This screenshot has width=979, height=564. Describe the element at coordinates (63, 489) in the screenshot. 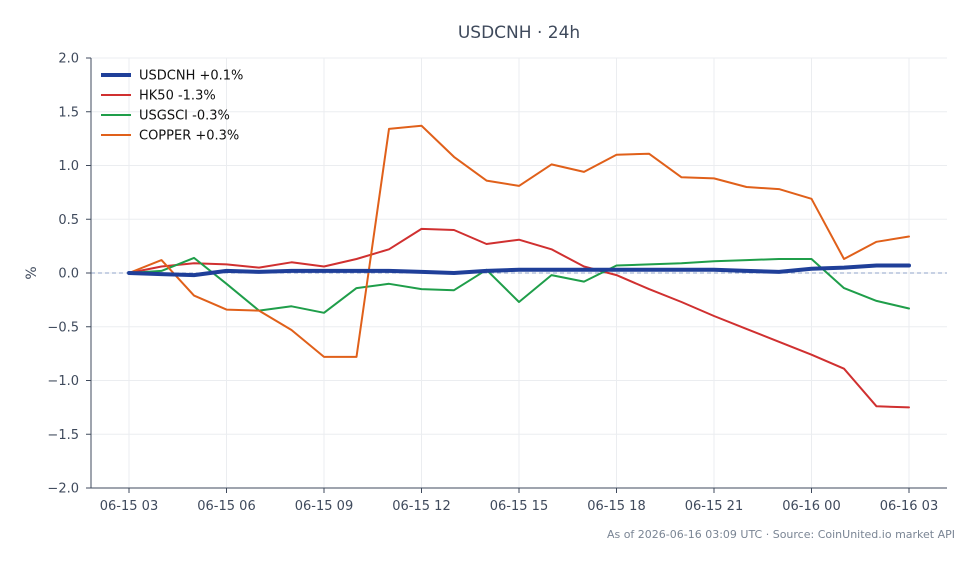

I see `y-tick-label: −2.0` at that location.